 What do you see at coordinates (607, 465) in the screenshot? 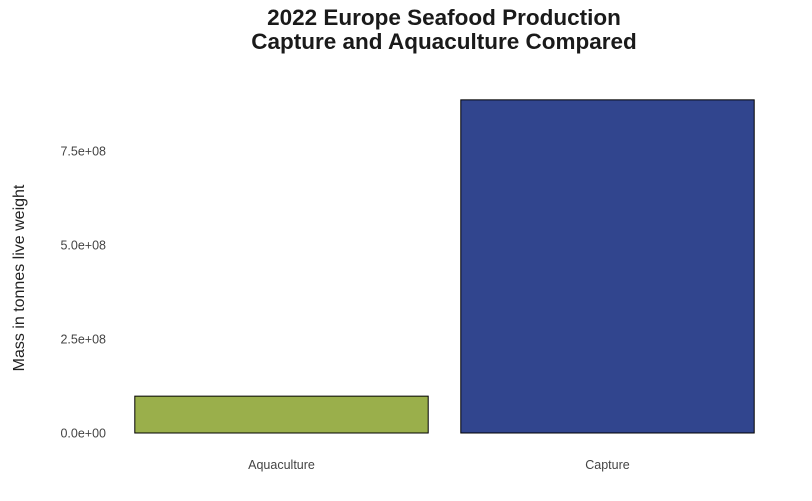
I see `x-tick-label-capture: Capture` at bounding box center [607, 465].